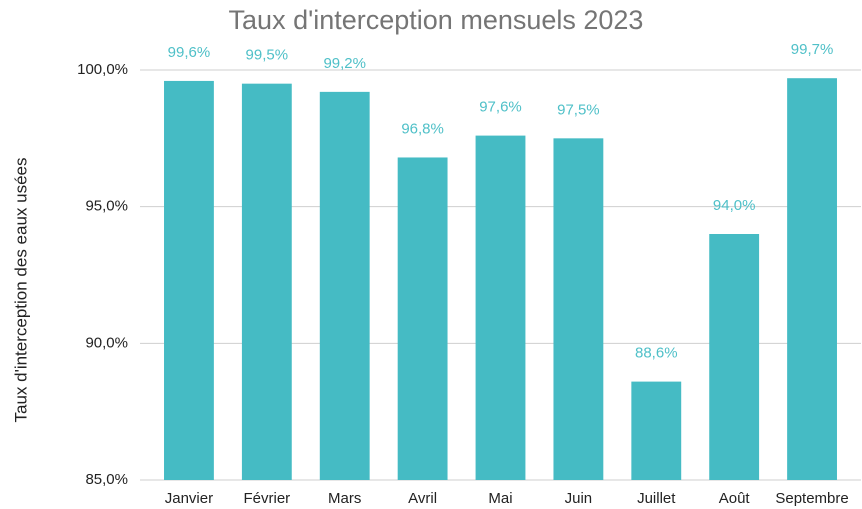 The image size is (862, 509). Describe the element at coordinates (20, 289) in the screenshot. I see `y-axis-label: Taux d'interception des eaux usées` at that location.